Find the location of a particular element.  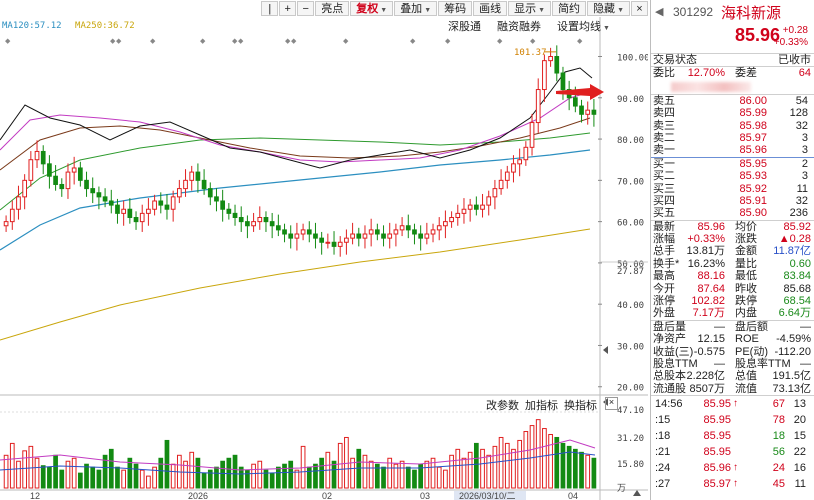

highlight-button: 亮点 is located at coordinates (332, 8).